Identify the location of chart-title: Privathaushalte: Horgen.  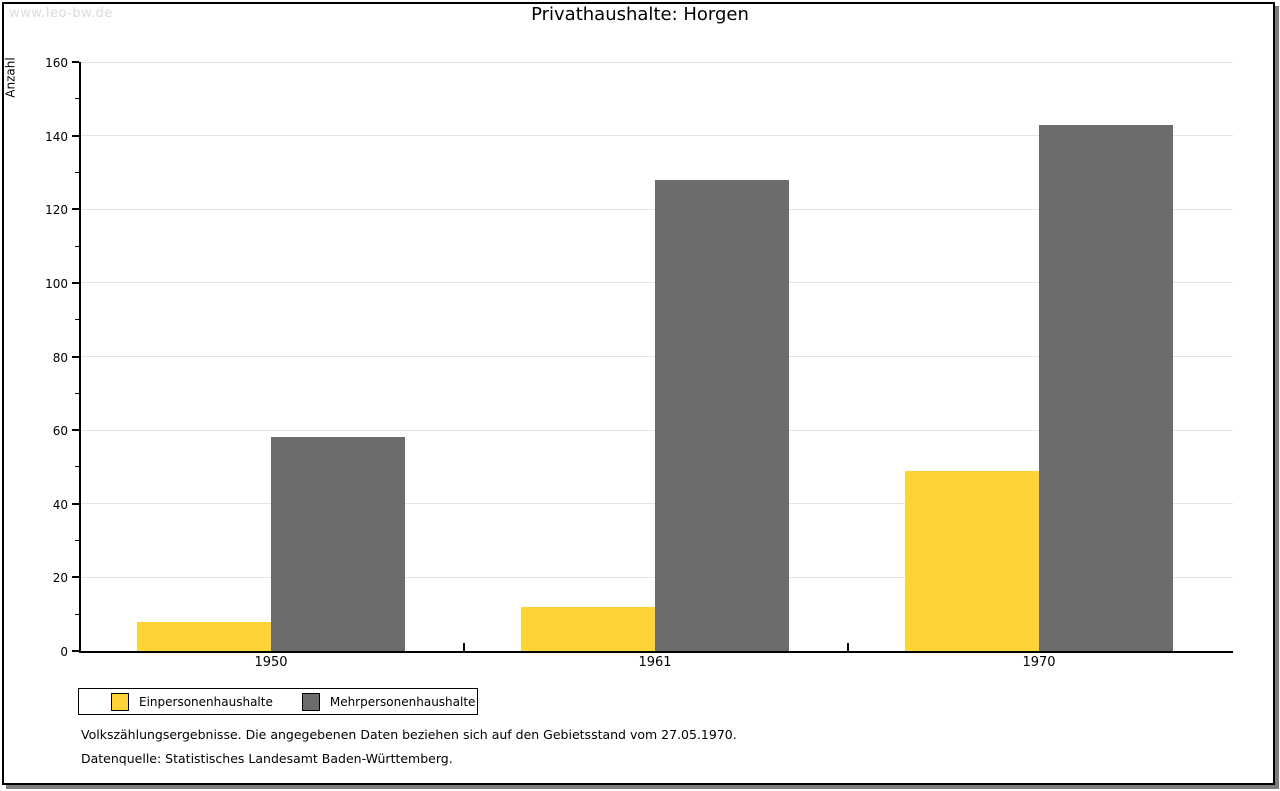
(640, 14).